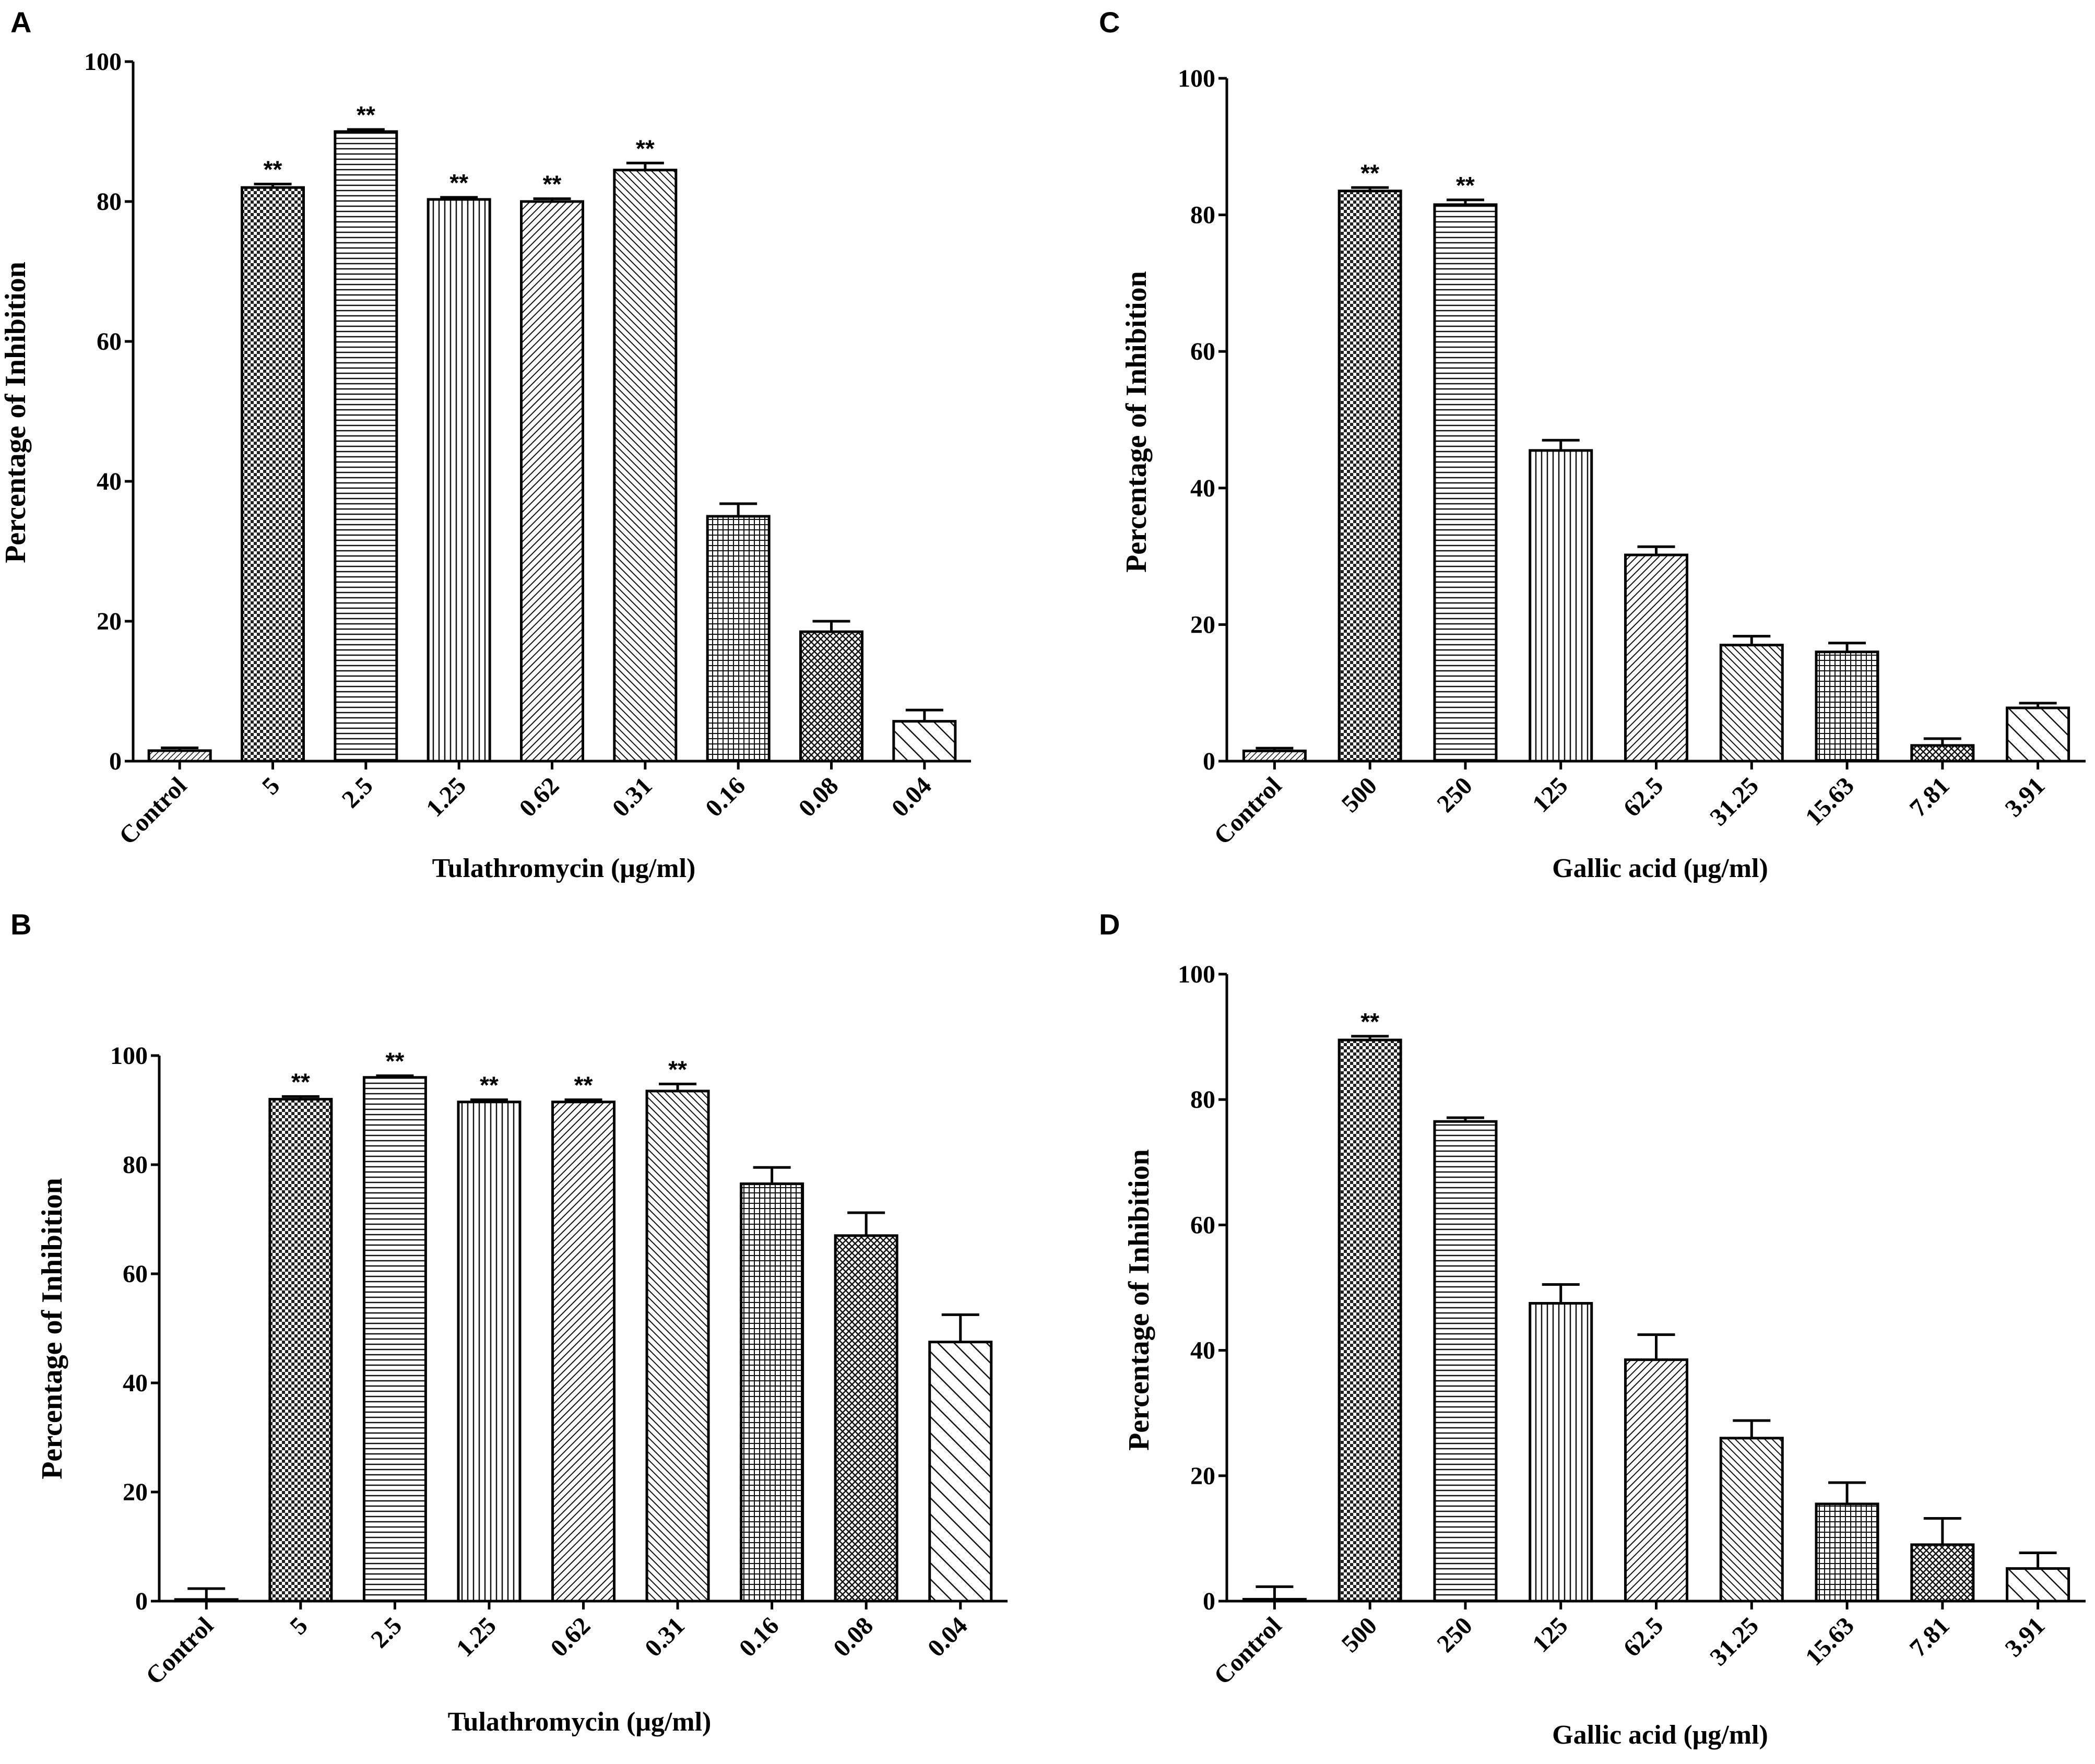 This screenshot has width=2095, height=1764. Describe the element at coordinates (299, 1626) in the screenshot. I see `x-tick-label: 5` at that location.